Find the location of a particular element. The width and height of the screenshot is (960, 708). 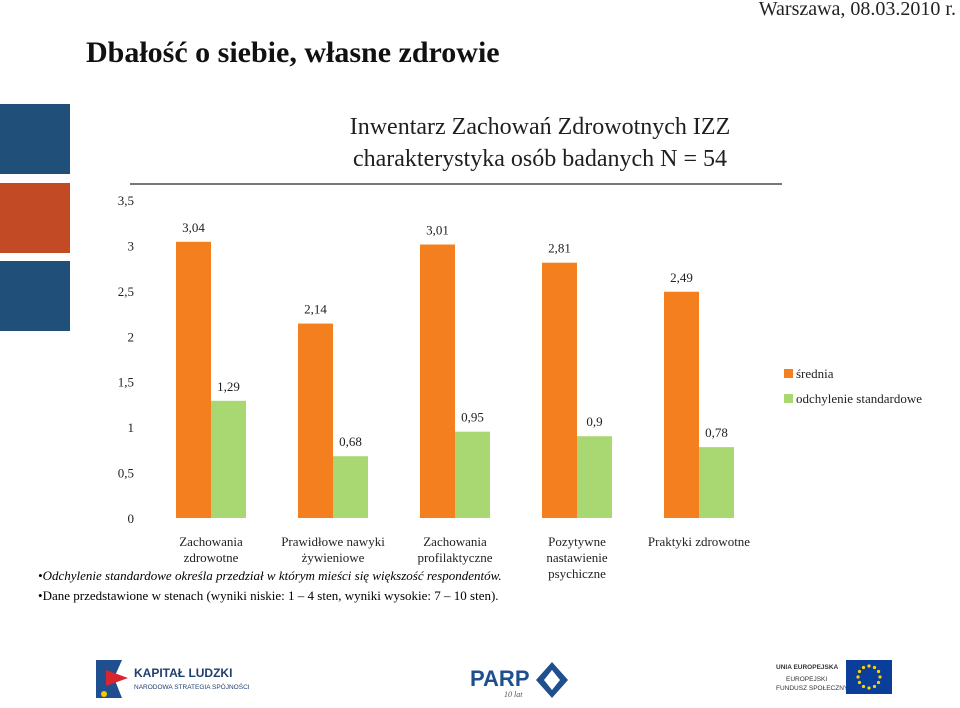

y-tick-label: 2 is located at coordinates (131, 336).